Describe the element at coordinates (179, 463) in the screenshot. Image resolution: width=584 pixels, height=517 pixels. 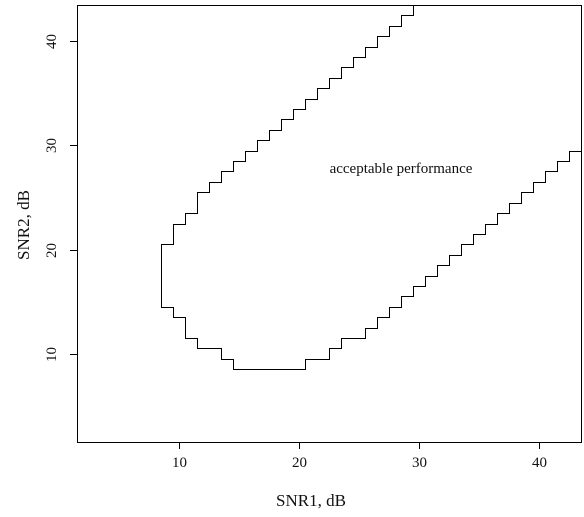
I see `x-tick-label: 10` at that location.